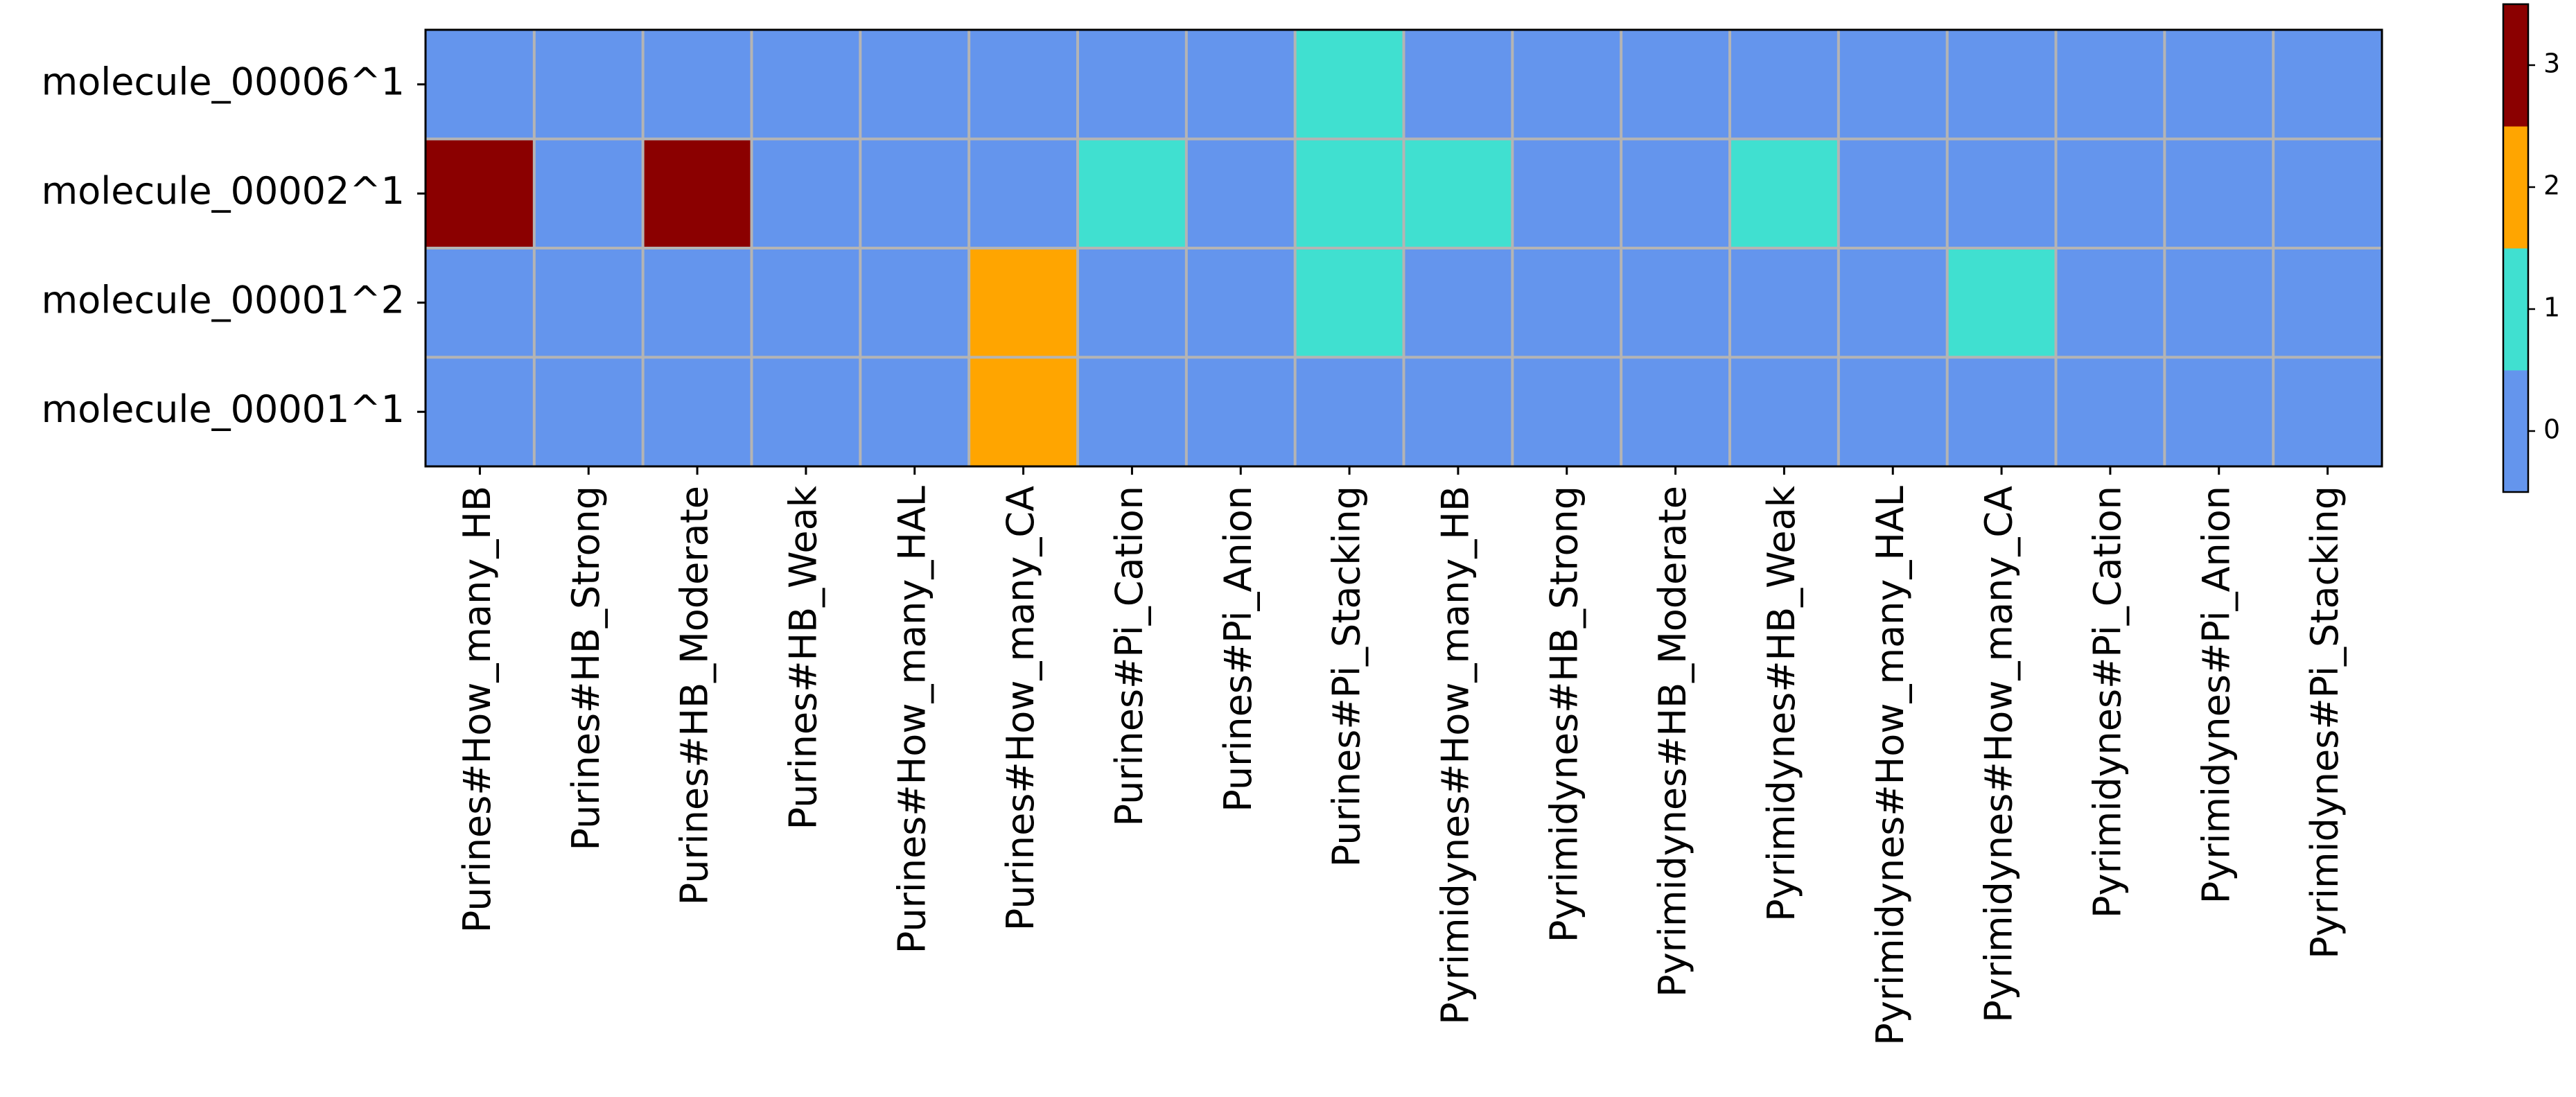  Describe the element at coordinates (1020, 708) in the screenshot. I see `x-tick-label: Purines#How_many_CA` at that location.